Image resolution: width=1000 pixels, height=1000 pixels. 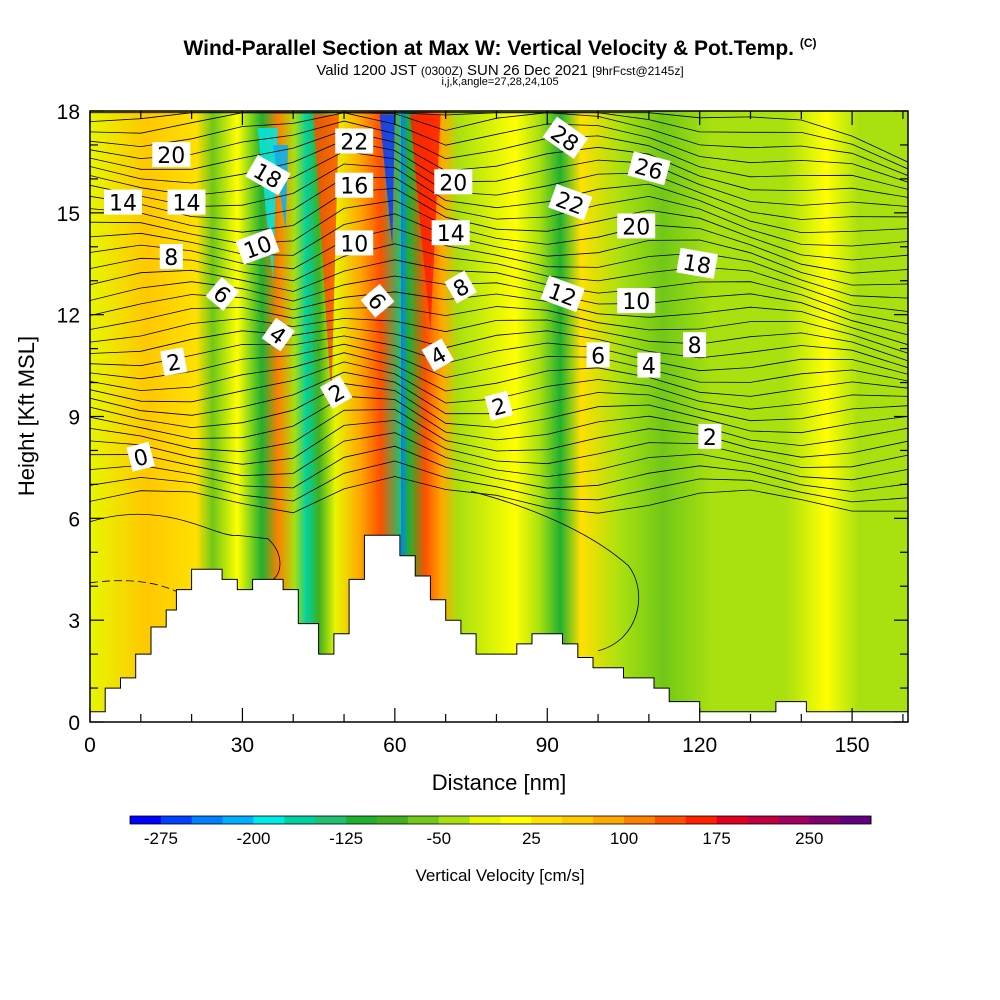 I want to click on theta-label-text: 18, so click(x=697, y=265).